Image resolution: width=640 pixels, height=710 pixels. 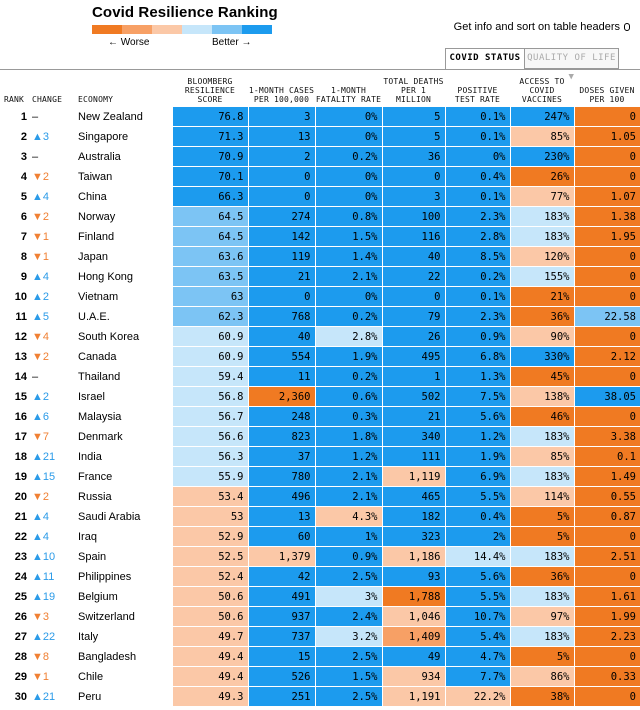 What do you see at coordinates (541, 576) in the screenshot?
I see `vaccines-cell: 36%` at bounding box center [541, 576].